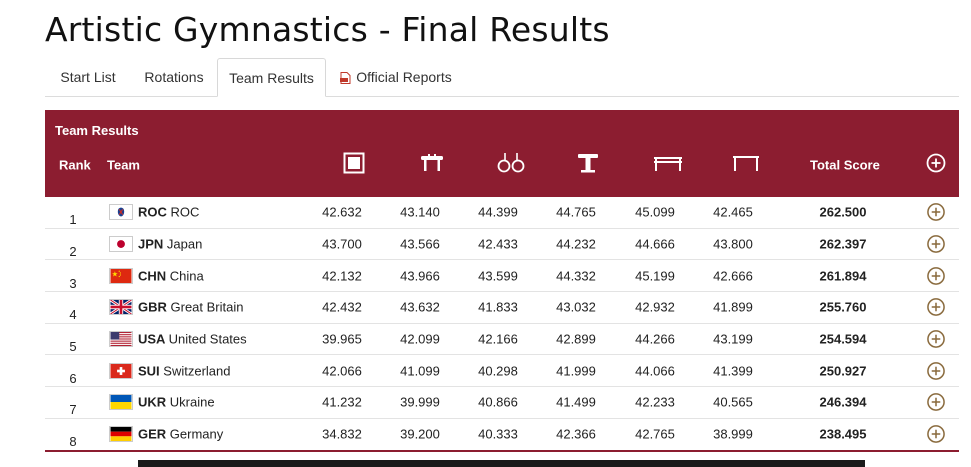  Describe the element at coordinates (342, 402) in the screenshot. I see `apparatus-score: 41.232` at that location.